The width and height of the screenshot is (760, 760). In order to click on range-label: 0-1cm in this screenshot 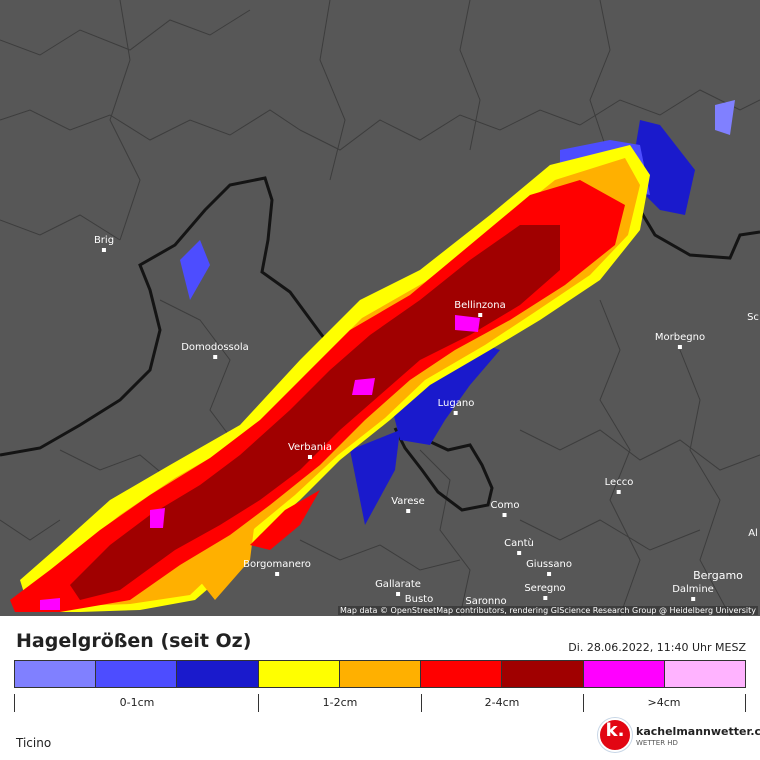, I will do `click(137, 702)`.